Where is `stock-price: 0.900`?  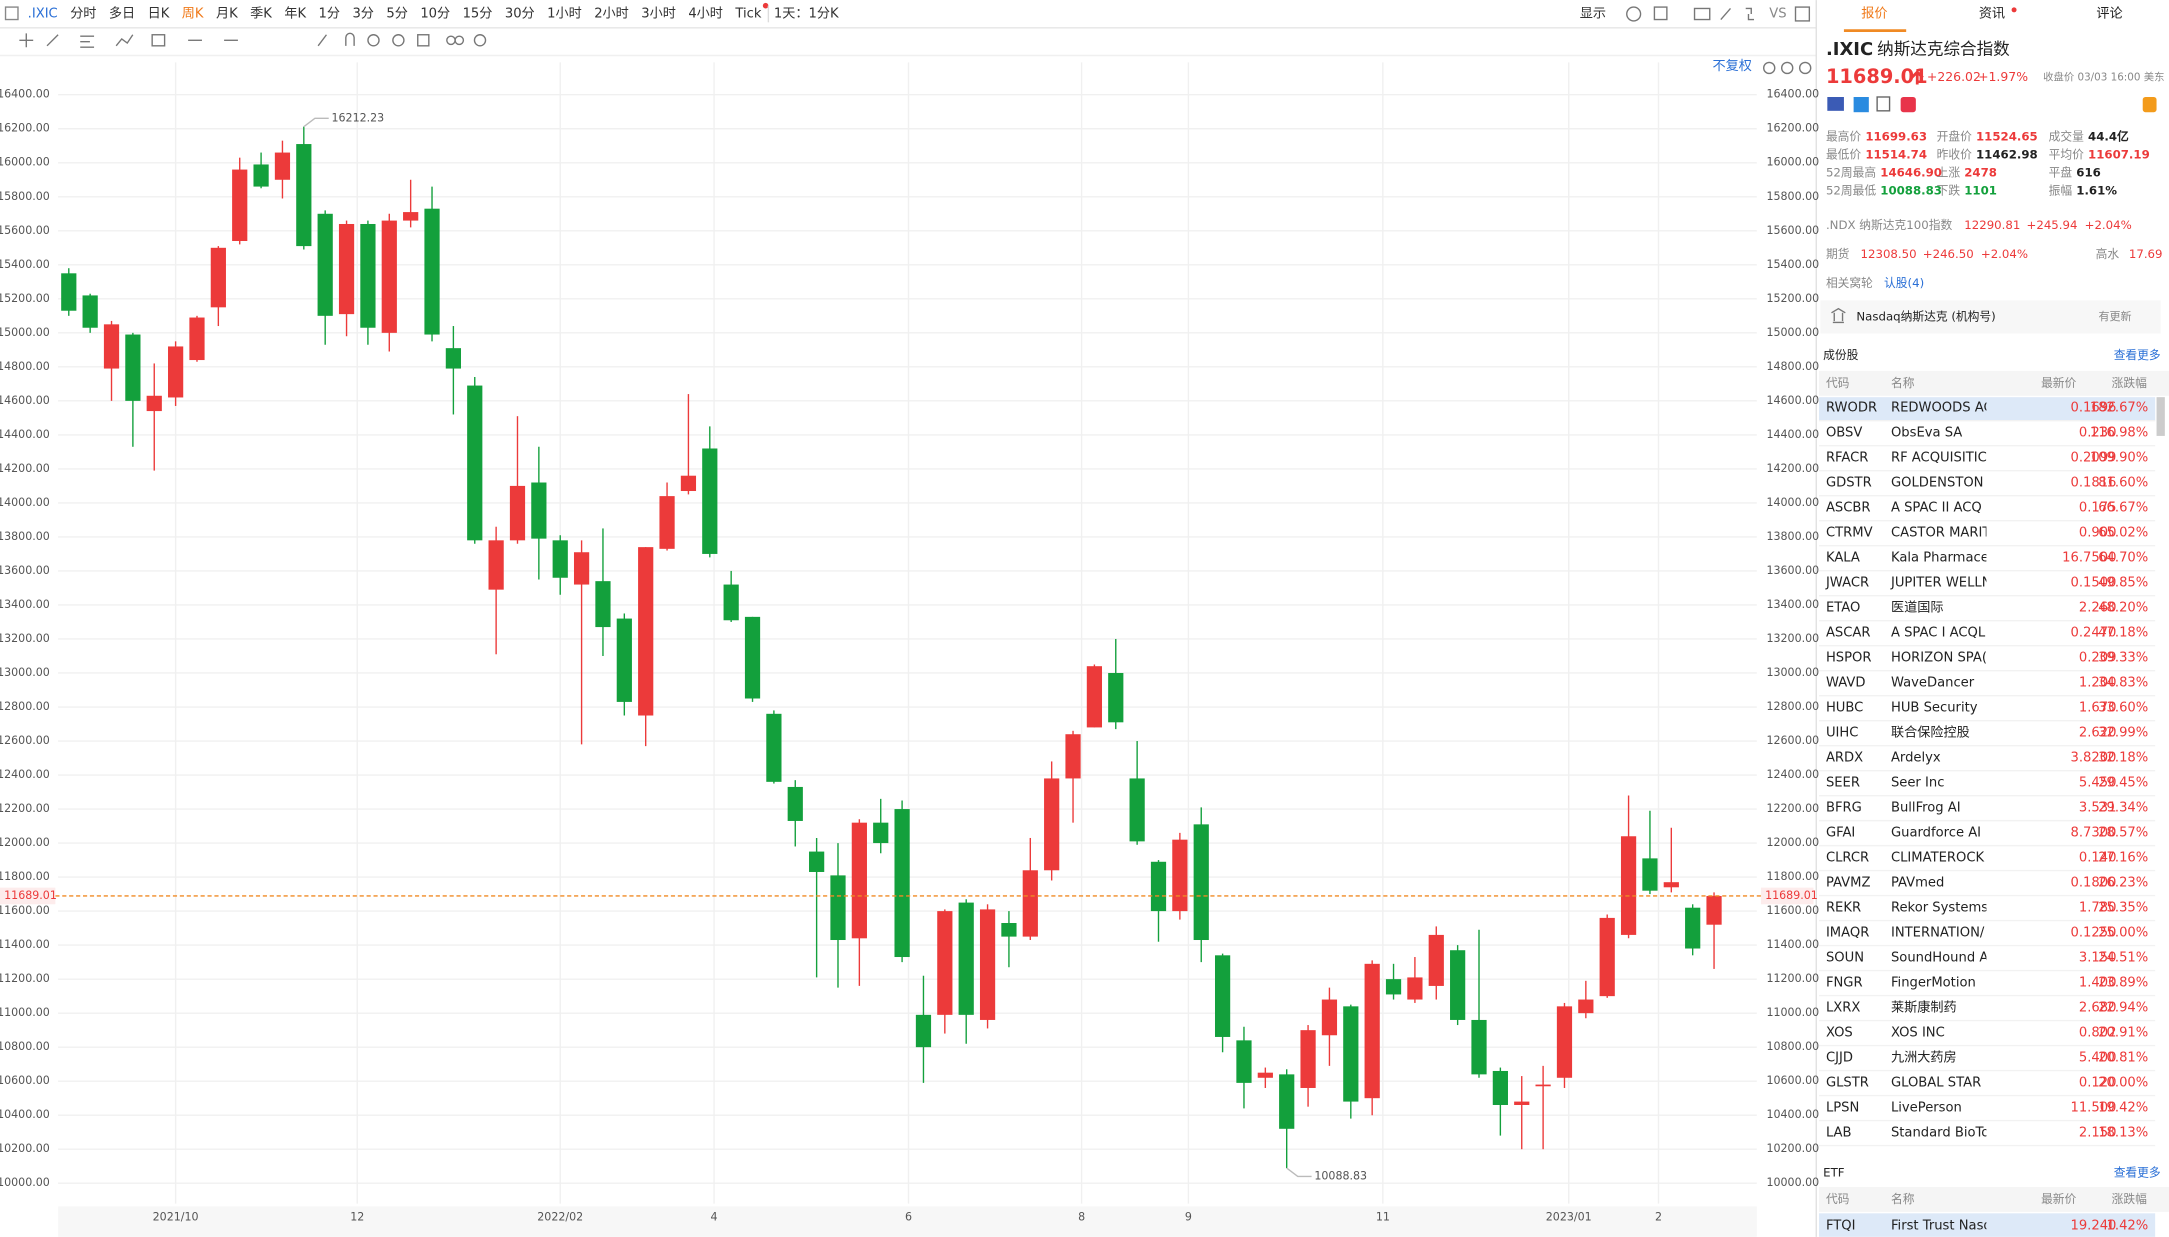
stock-price: 0.900 is located at coordinates (2098, 533).